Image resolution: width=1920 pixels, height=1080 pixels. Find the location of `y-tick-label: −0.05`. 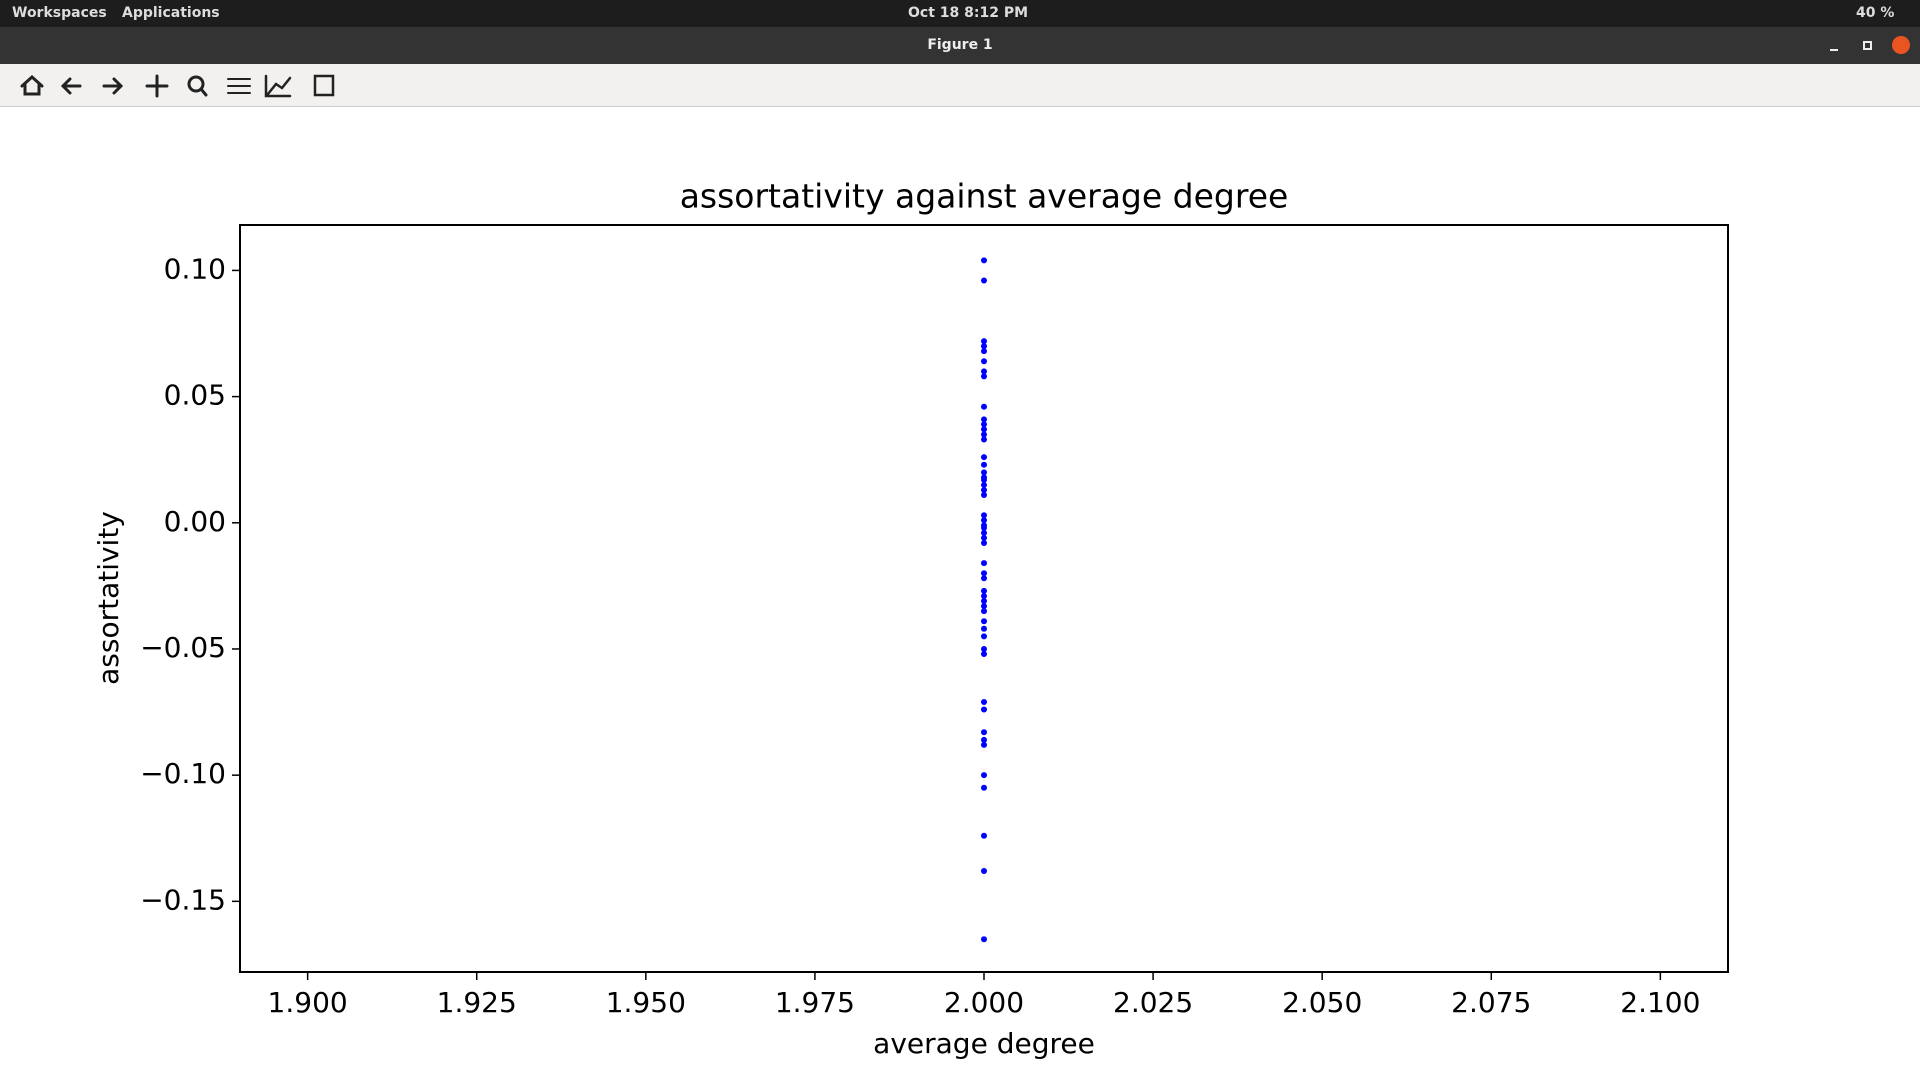

y-tick-label: −0.05 is located at coordinates (183, 647).